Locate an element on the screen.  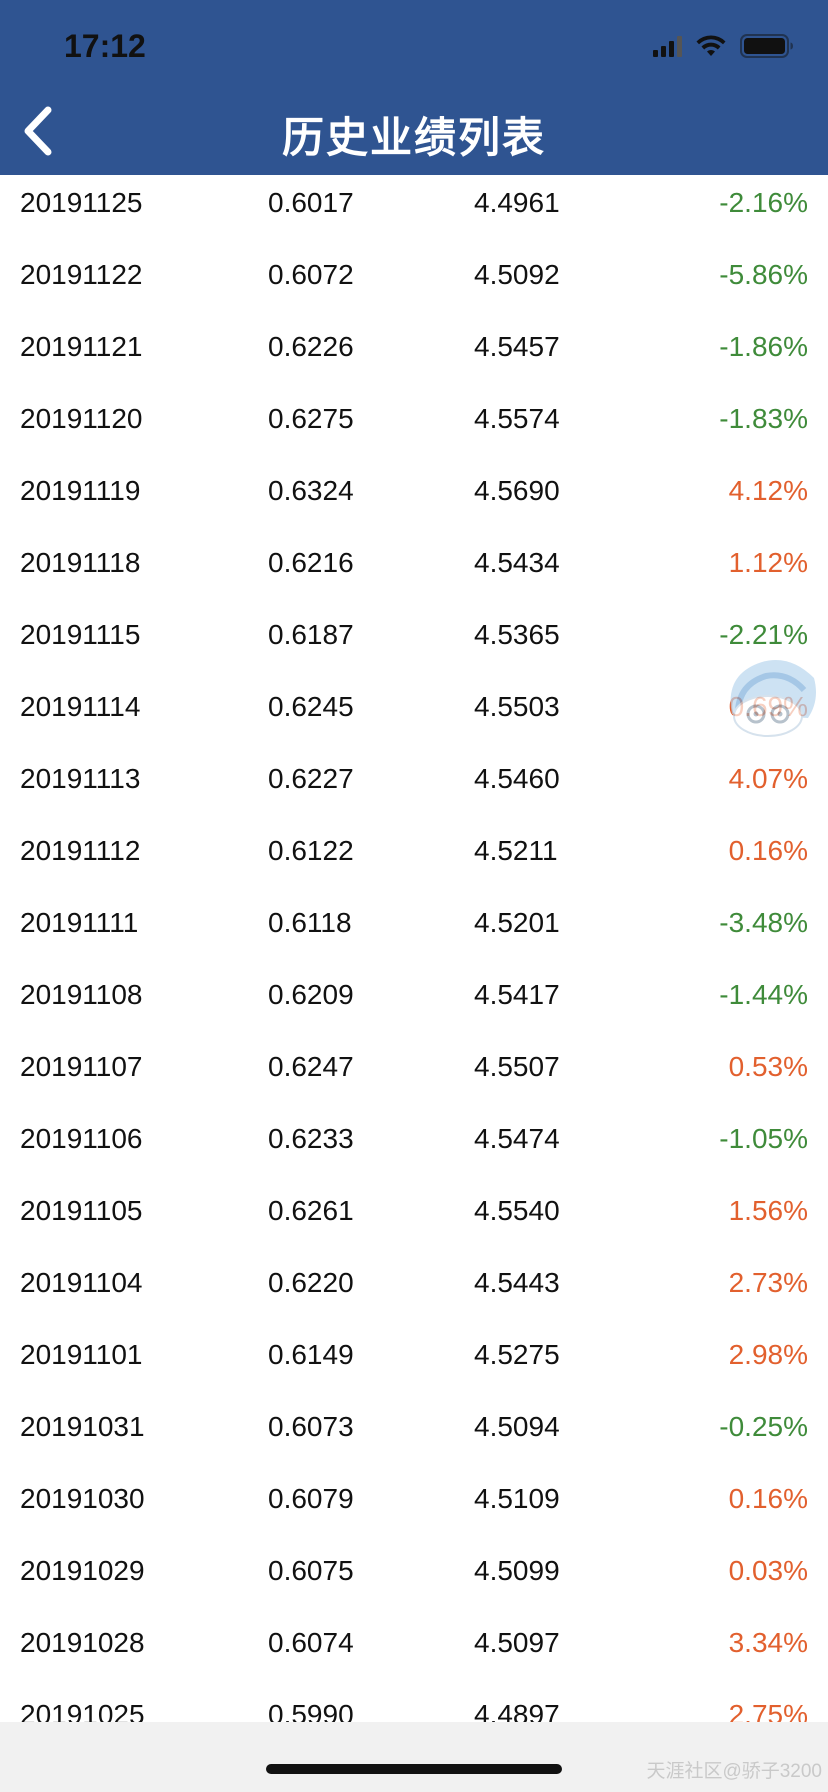
row-accumulated-nav: 4.5574 is located at coordinates (517, 418).